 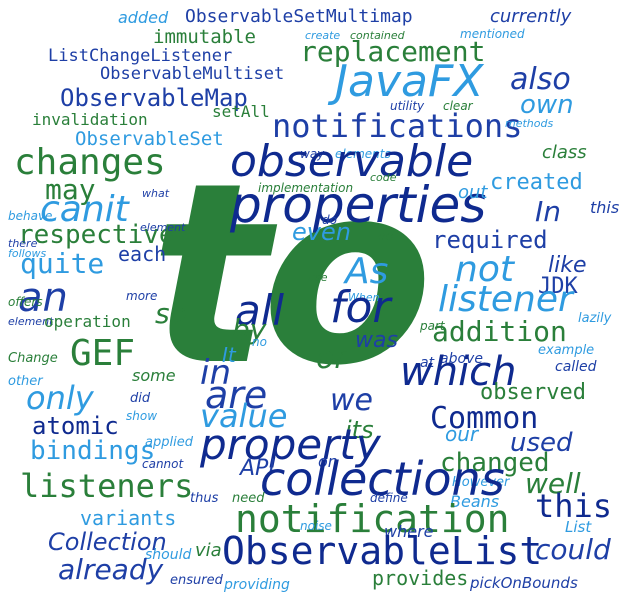 What do you see at coordinates (168, 555) in the screenshot?
I see `word-should: should` at bounding box center [168, 555].